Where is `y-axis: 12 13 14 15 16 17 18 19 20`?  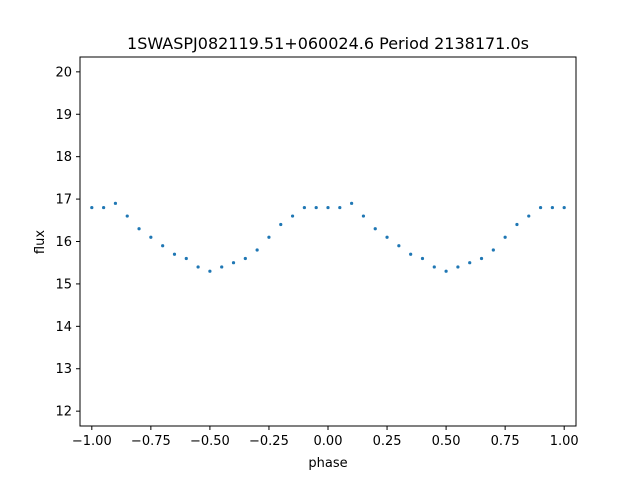
y-axis: 12 13 14 15 16 17 18 19 20 is located at coordinates (67, 242).